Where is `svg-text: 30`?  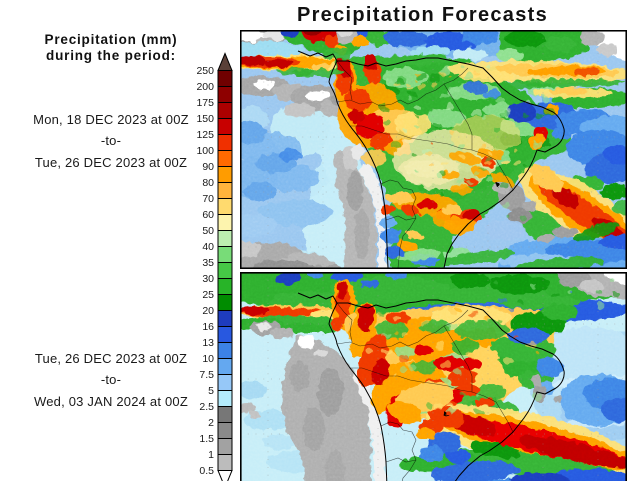 svg-text: 30 is located at coordinates (208, 279).